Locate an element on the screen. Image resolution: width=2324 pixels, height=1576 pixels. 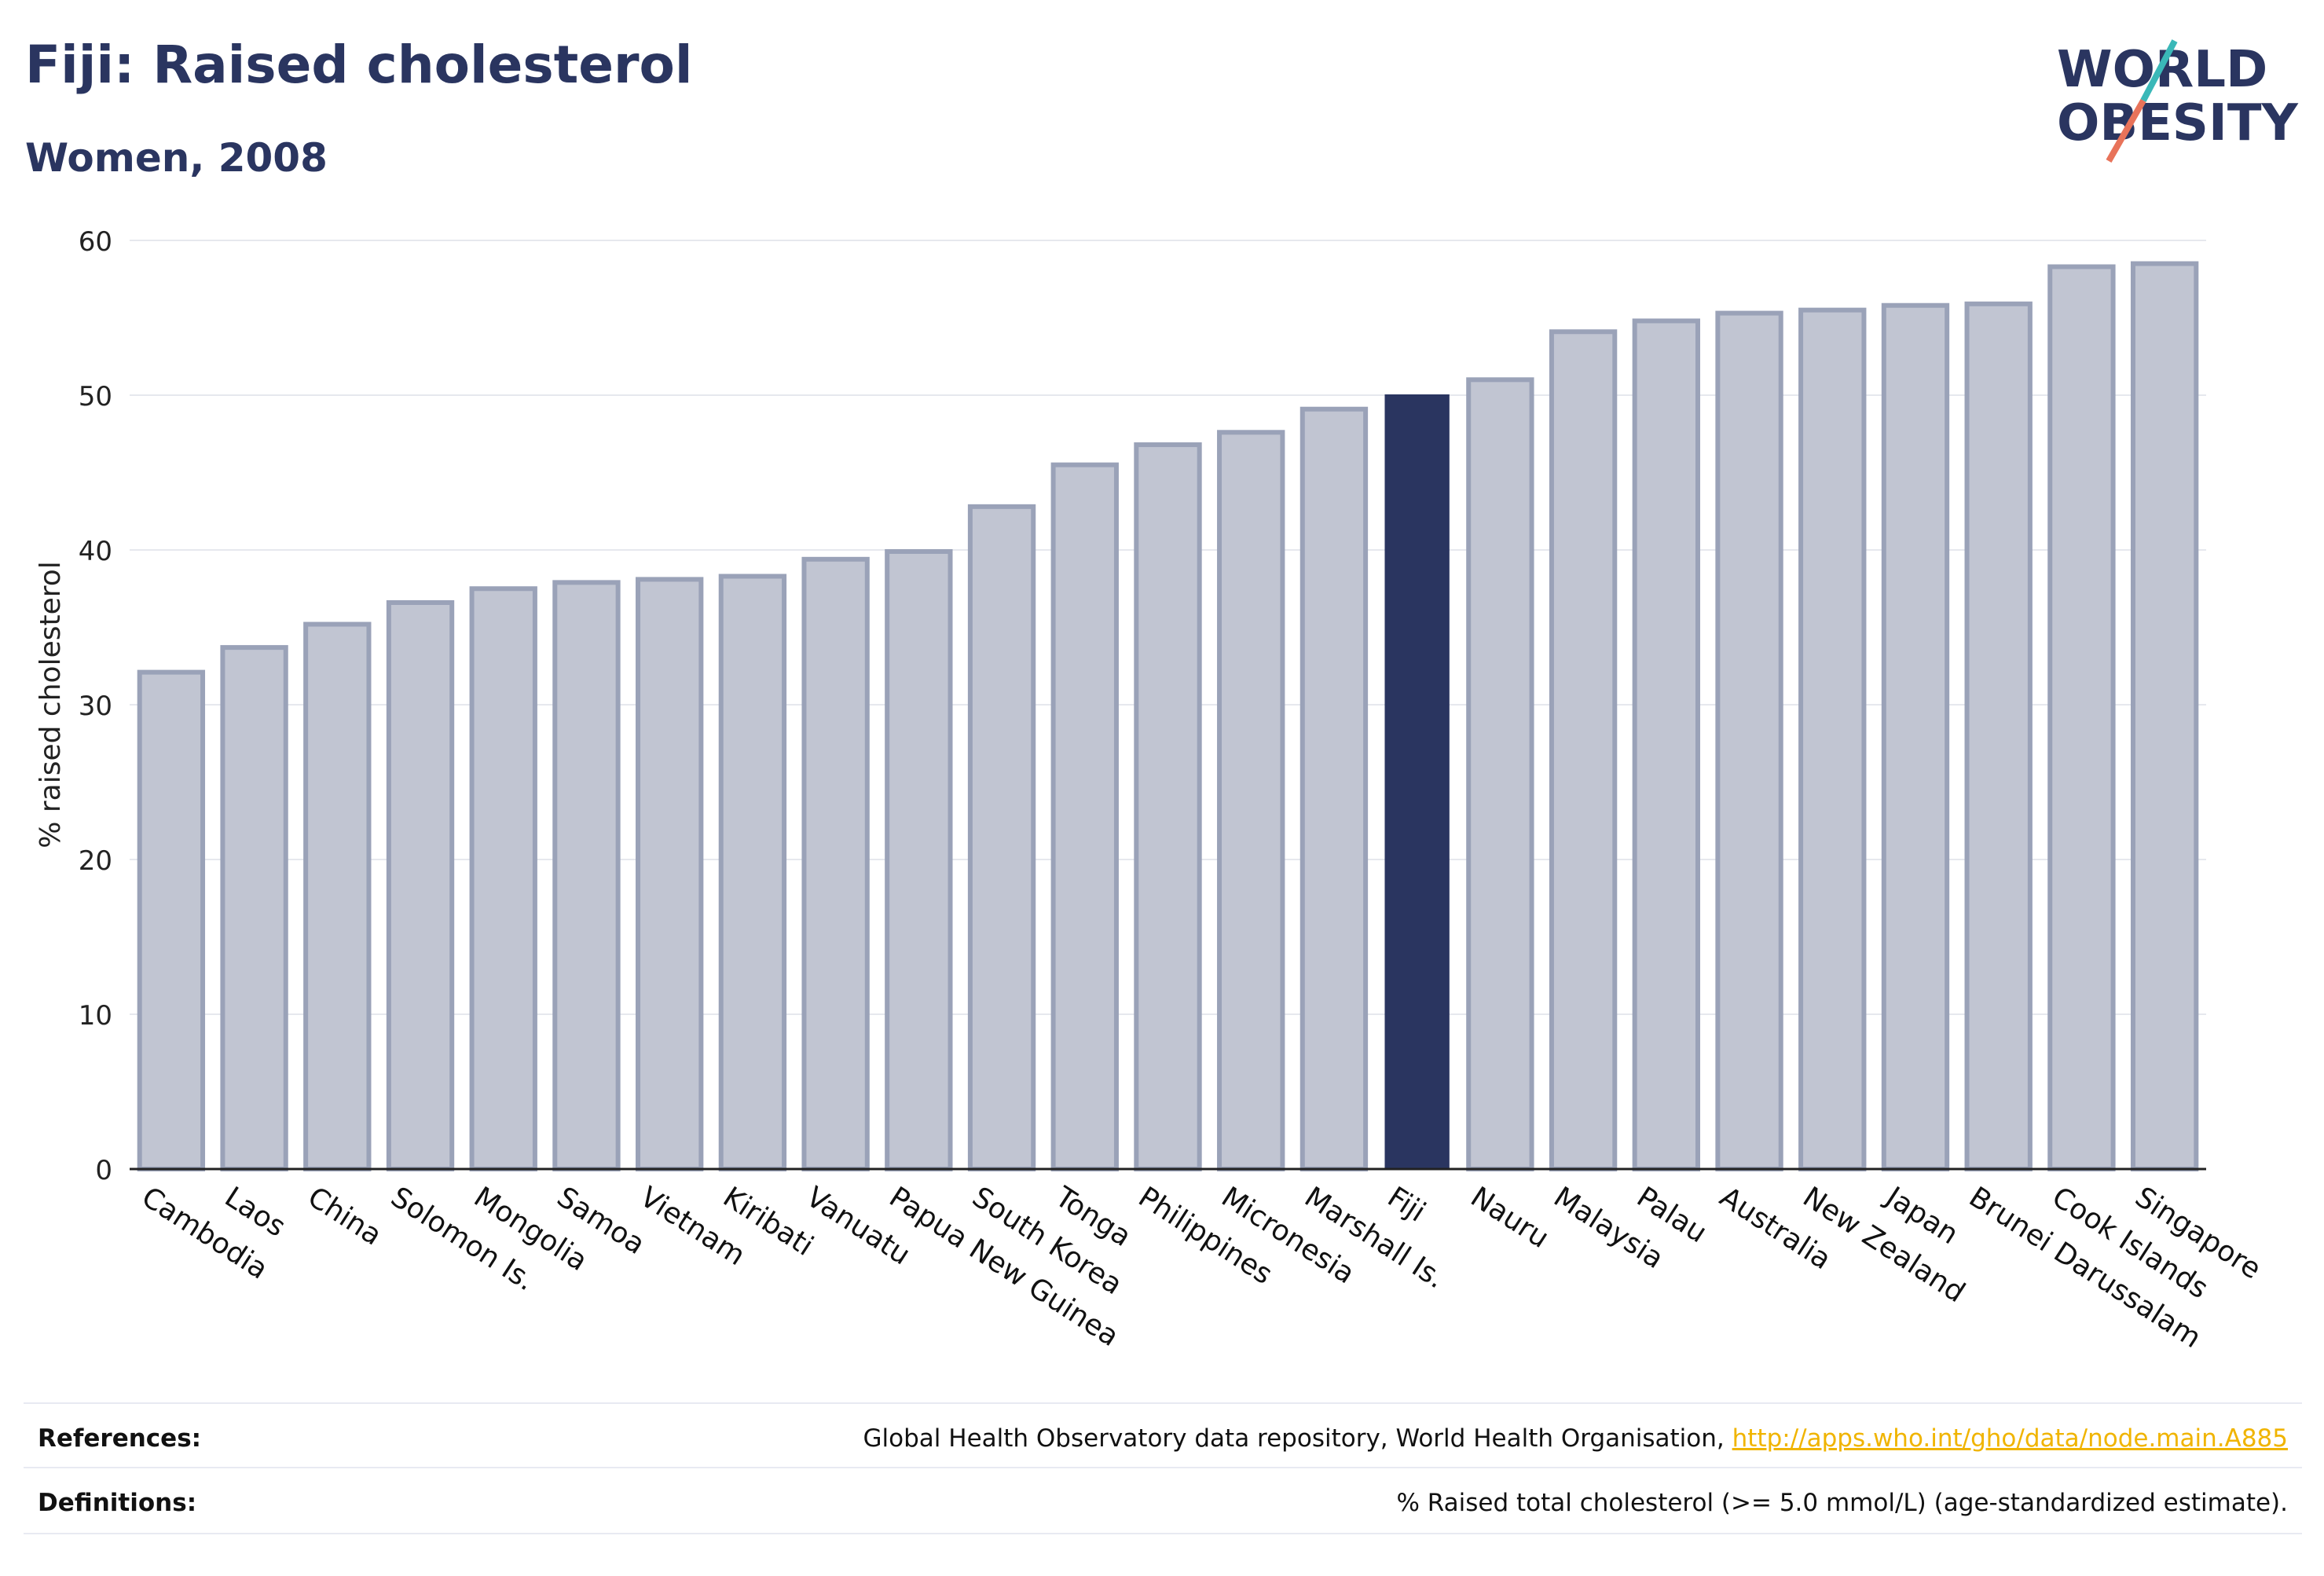
chart-subtitle: Women, 2008 is located at coordinates (176, 158).